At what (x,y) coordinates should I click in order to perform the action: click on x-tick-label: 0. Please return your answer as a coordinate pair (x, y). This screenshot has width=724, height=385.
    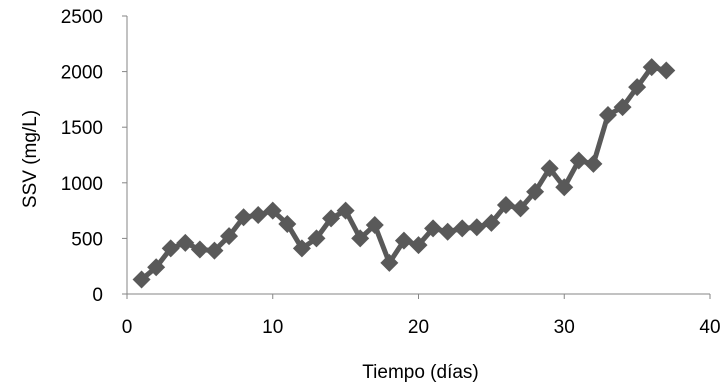
    Looking at the image, I should click on (127, 327).